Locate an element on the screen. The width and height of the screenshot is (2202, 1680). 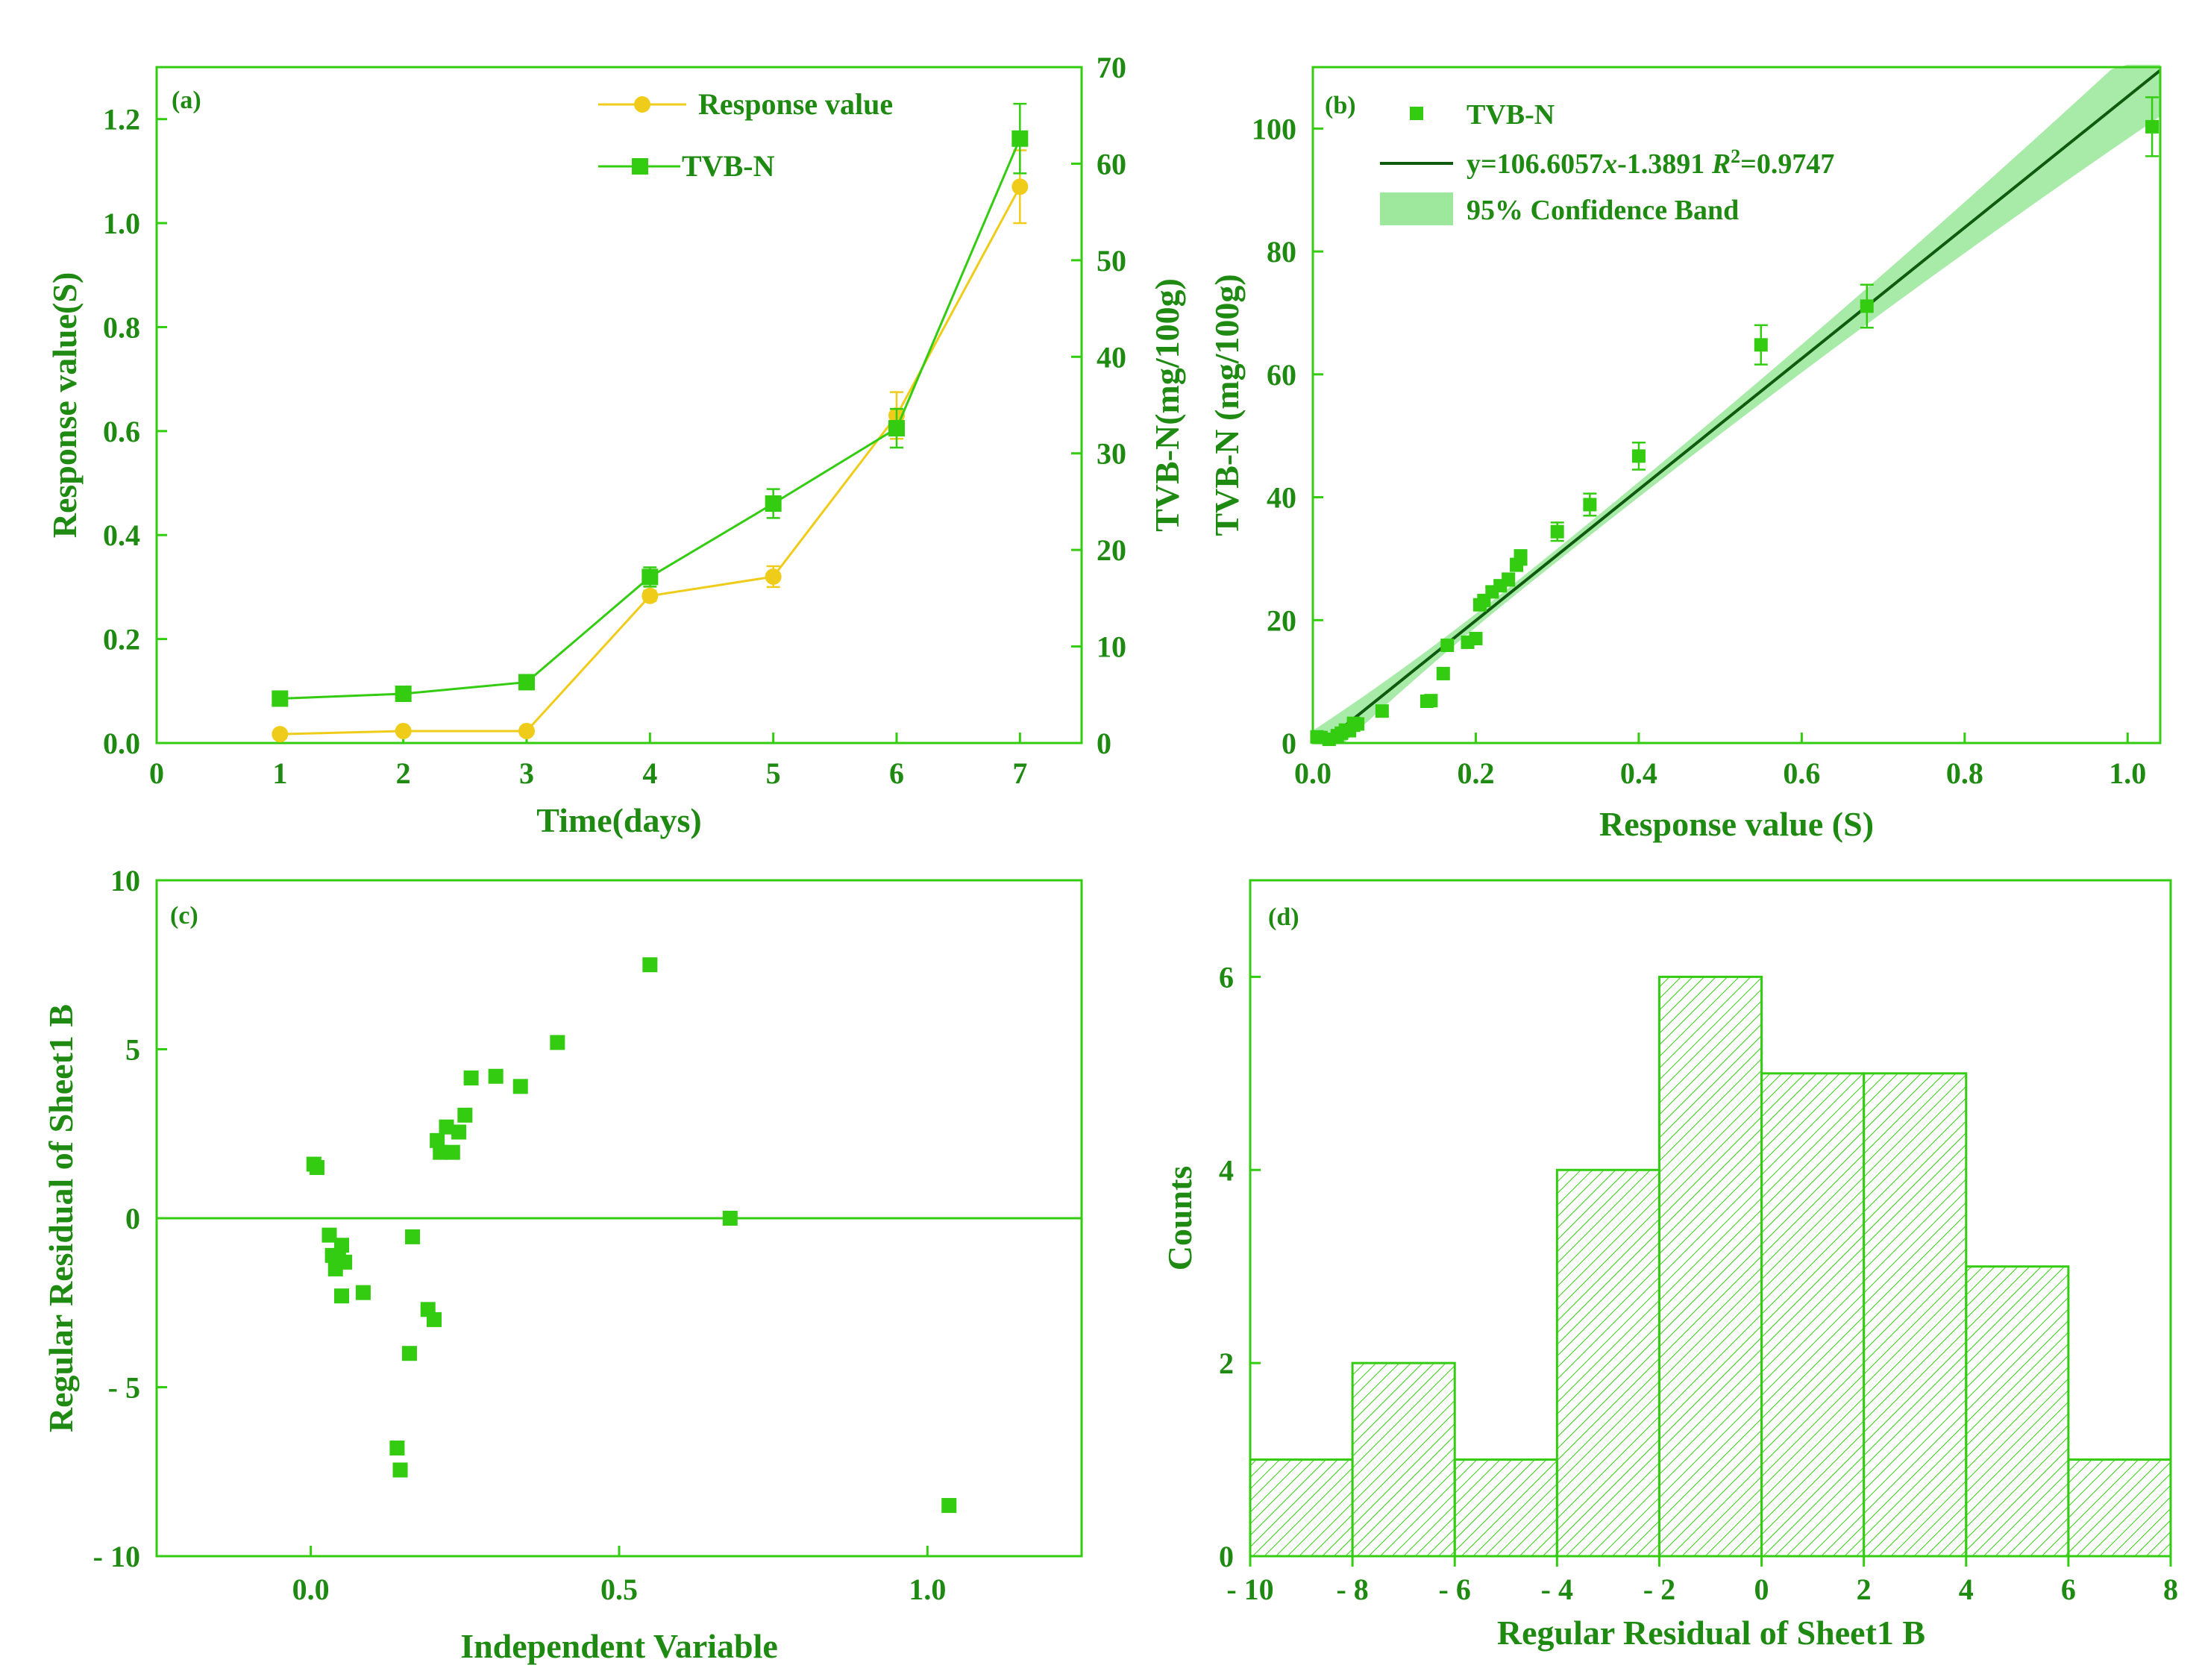
legend-response-label: Response value is located at coordinates (796, 104).